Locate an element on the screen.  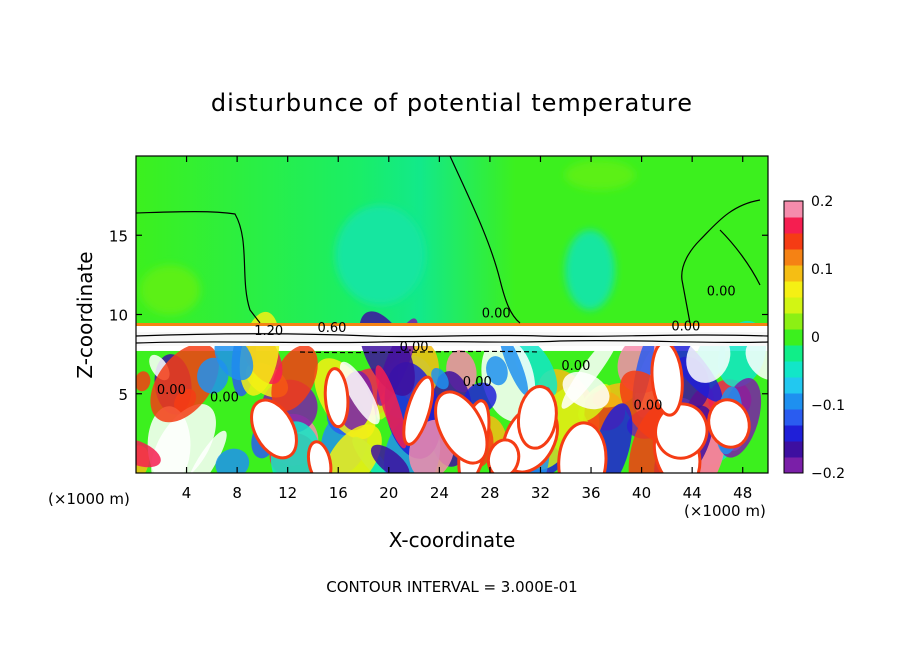
x-unit-left: (×1000 m) is located at coordinates (89, 499).